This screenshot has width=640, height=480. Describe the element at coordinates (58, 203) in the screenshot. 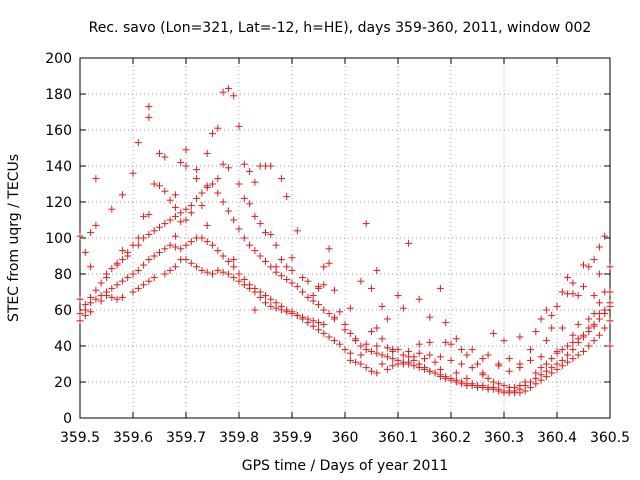

I see `y-tick-label: 120` at that location.